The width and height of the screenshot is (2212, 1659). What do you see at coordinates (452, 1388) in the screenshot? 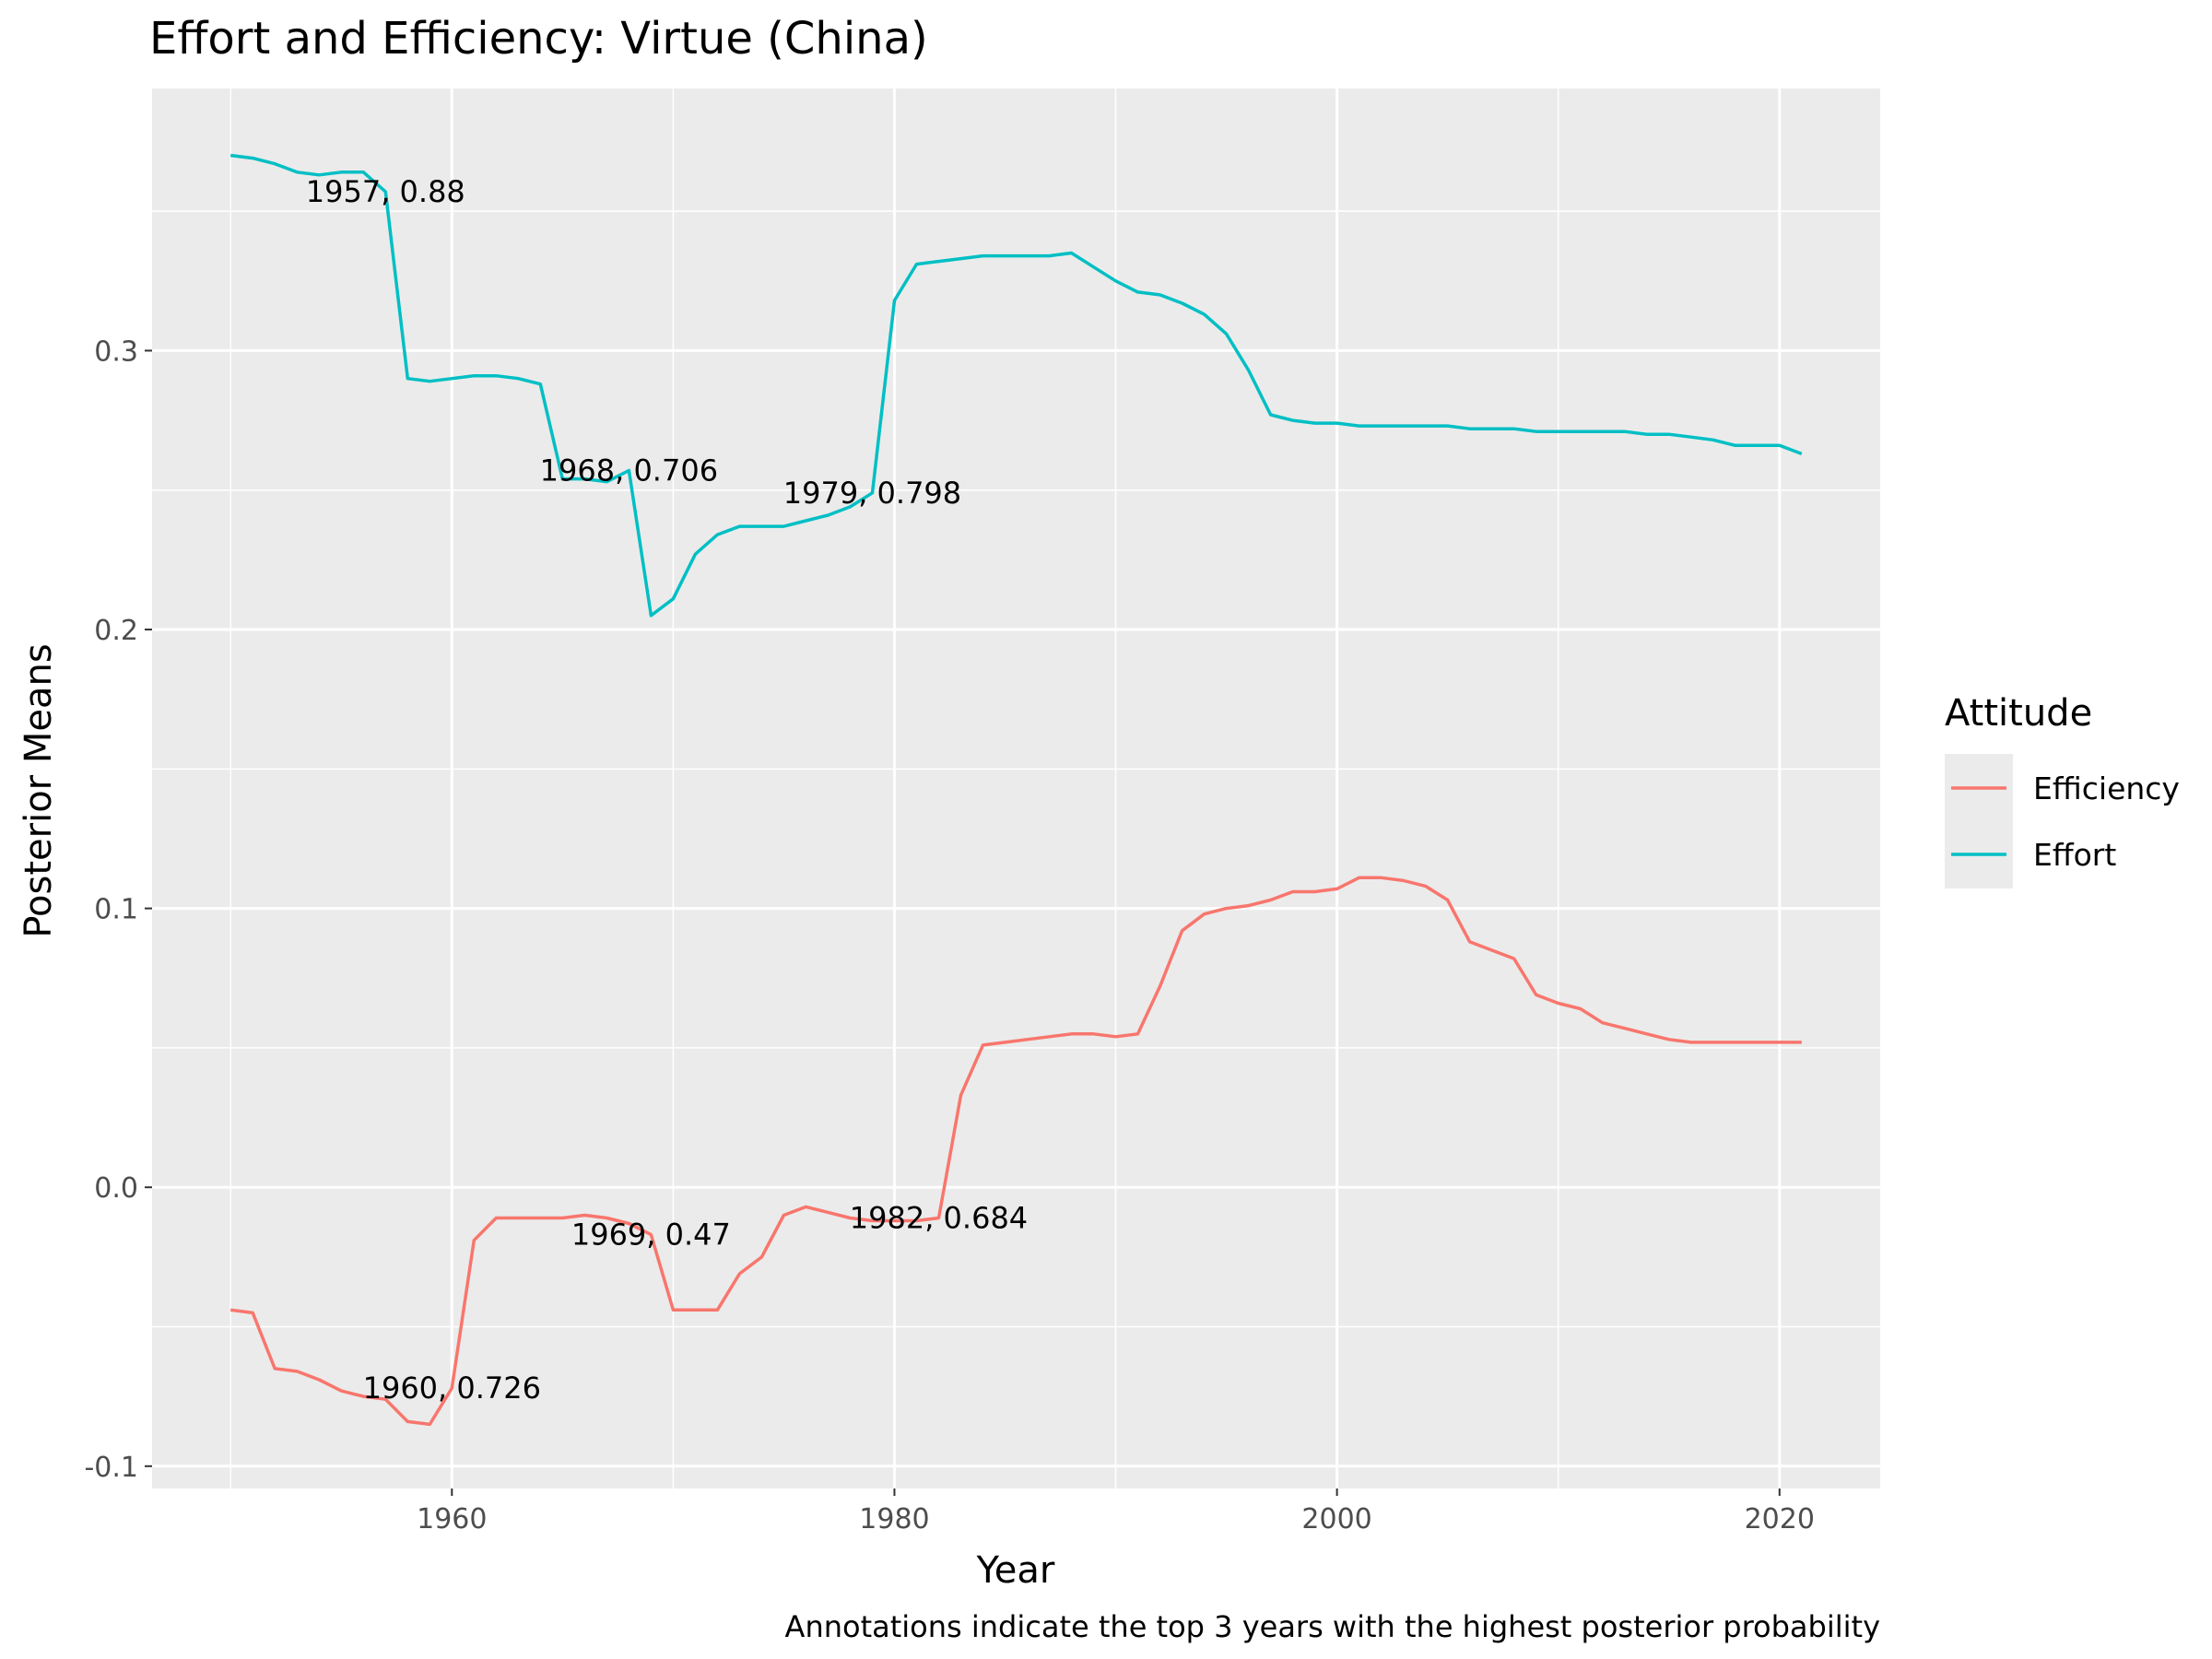
I see `annotation-label: 1960, 0.726` at bounding box center [452, 1388].